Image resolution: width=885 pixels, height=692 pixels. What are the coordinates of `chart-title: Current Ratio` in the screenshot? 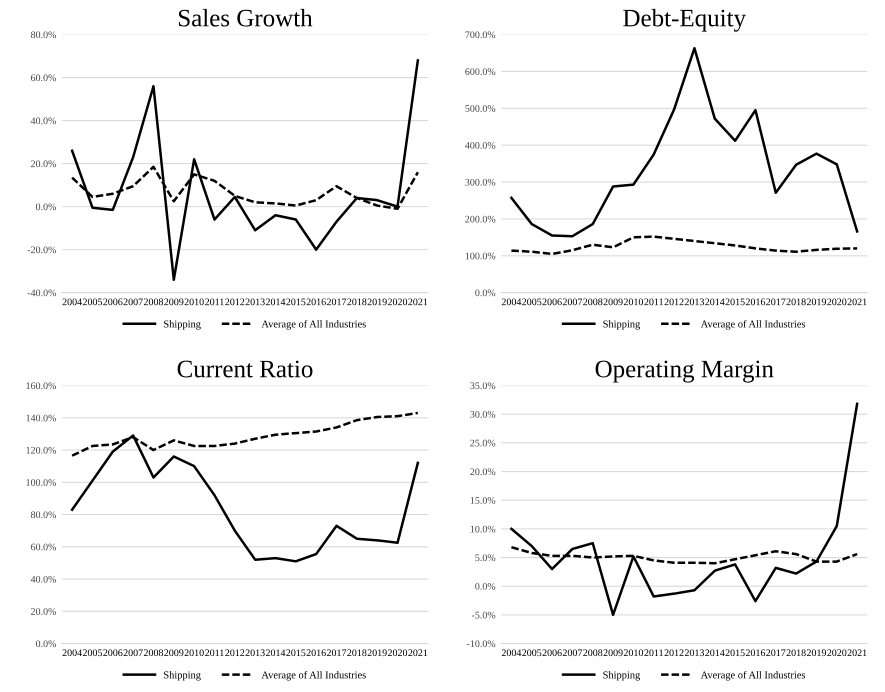 It's located at (245, 369).